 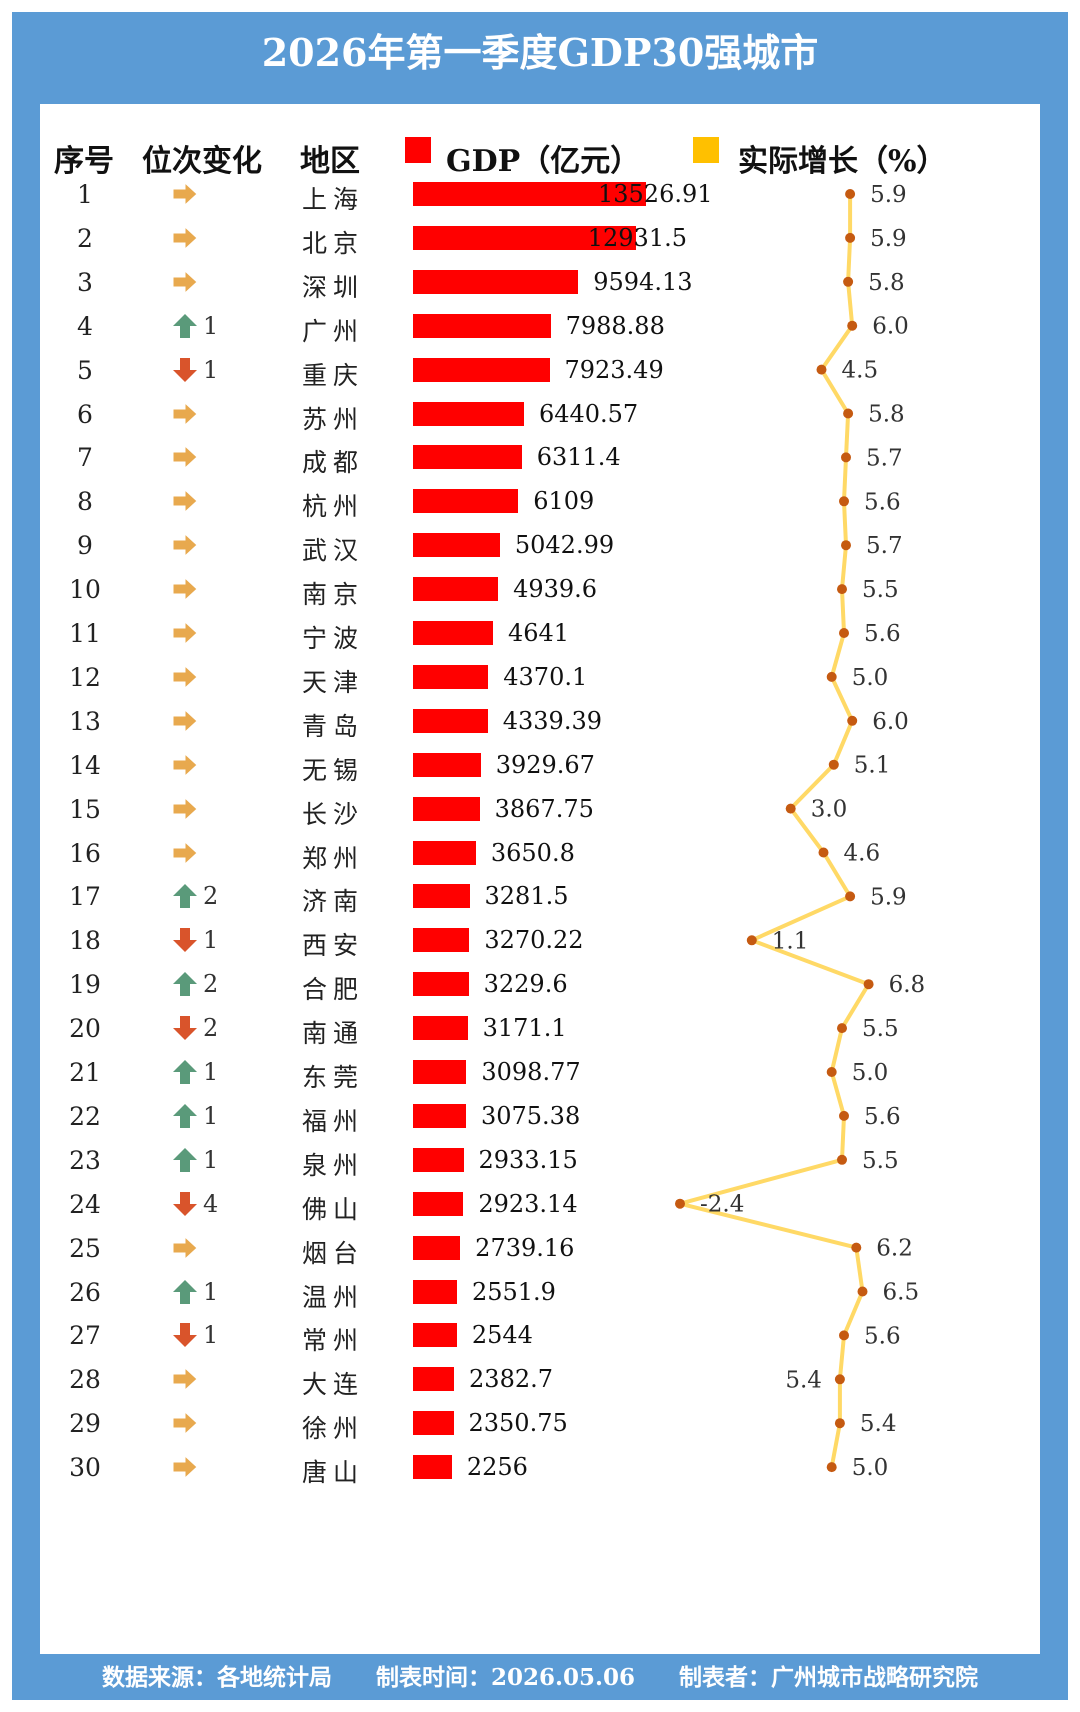 What do you see at coordinates (211, 1203) in the screenshot?
I see `rank-change-value: 4` at bounding box center [211, 1203].